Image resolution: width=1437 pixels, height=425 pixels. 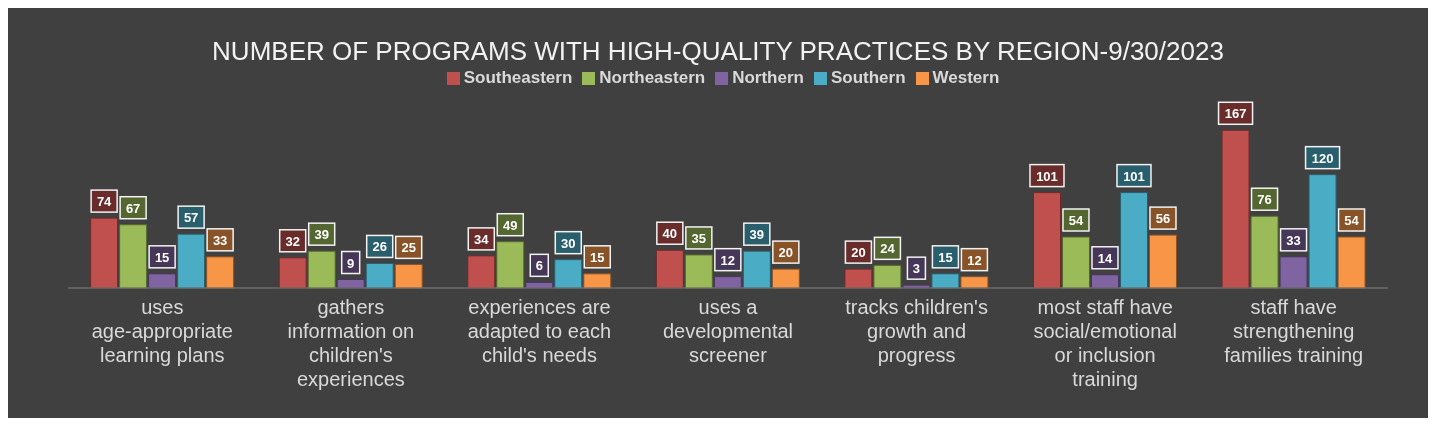 I want to click on data-label: 56, so click(x=1163, y=219).